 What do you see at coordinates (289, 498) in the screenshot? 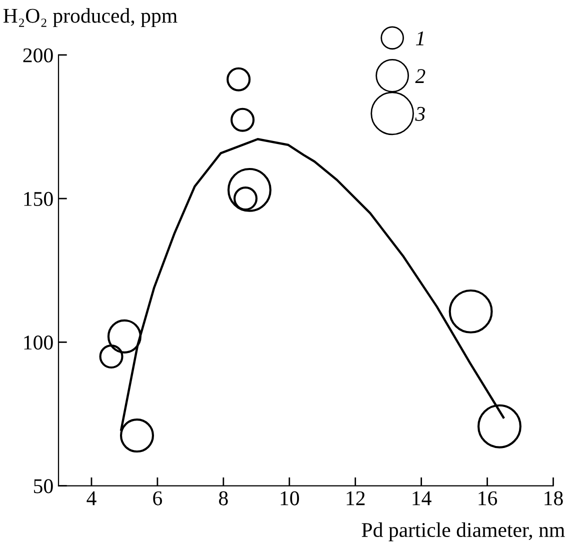
I see `x-tick-label: 10` at bounding box center [289, 498].